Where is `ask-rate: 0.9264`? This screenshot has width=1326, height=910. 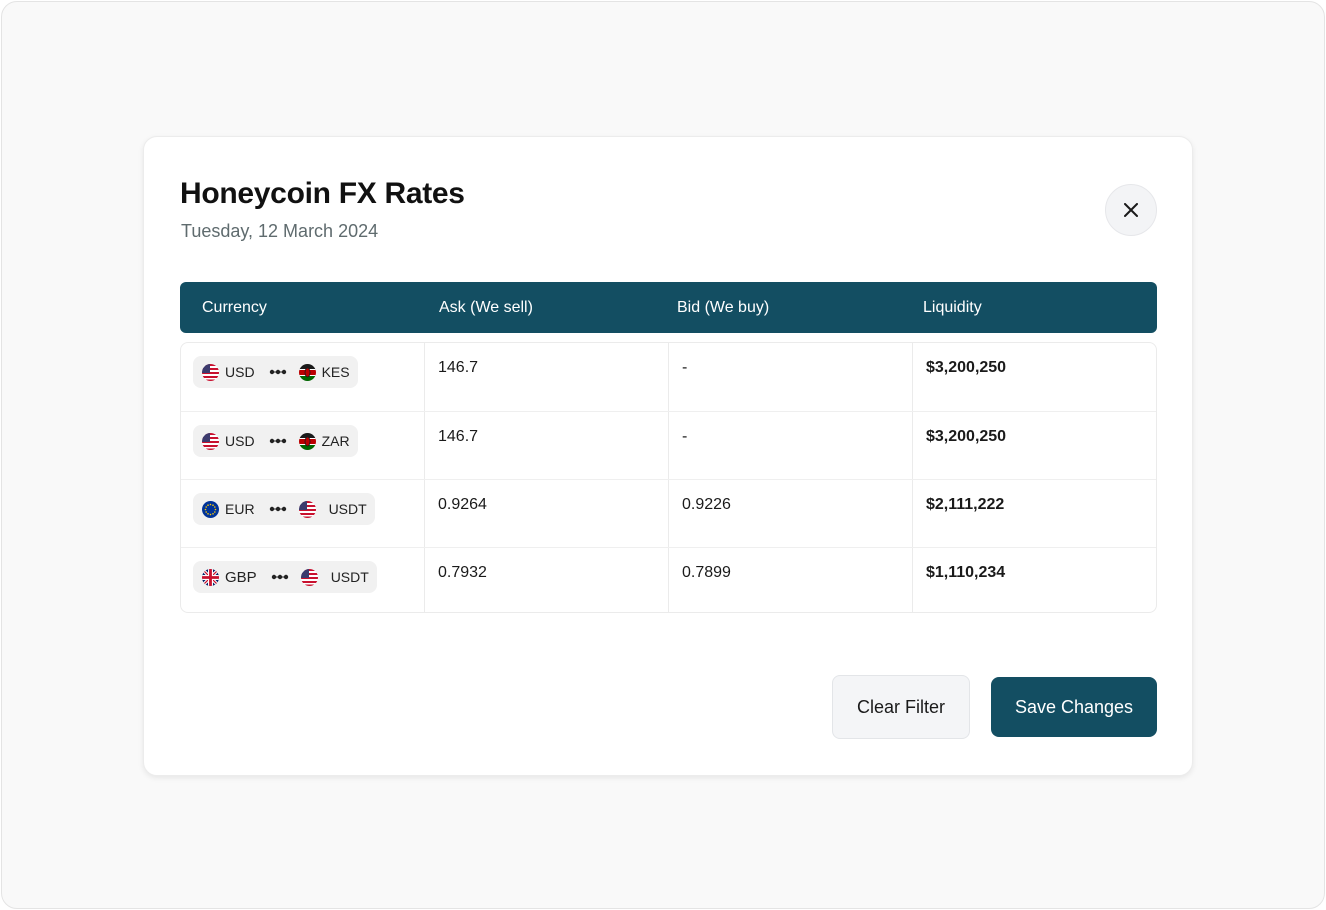
ask-rate: 0.9264 is located at coordinates (462, 504).